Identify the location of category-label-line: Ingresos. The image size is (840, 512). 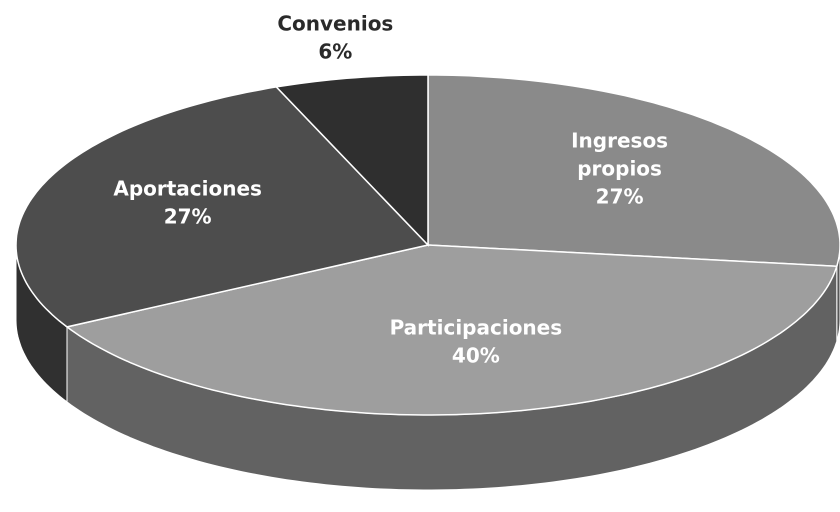
(619, 140).